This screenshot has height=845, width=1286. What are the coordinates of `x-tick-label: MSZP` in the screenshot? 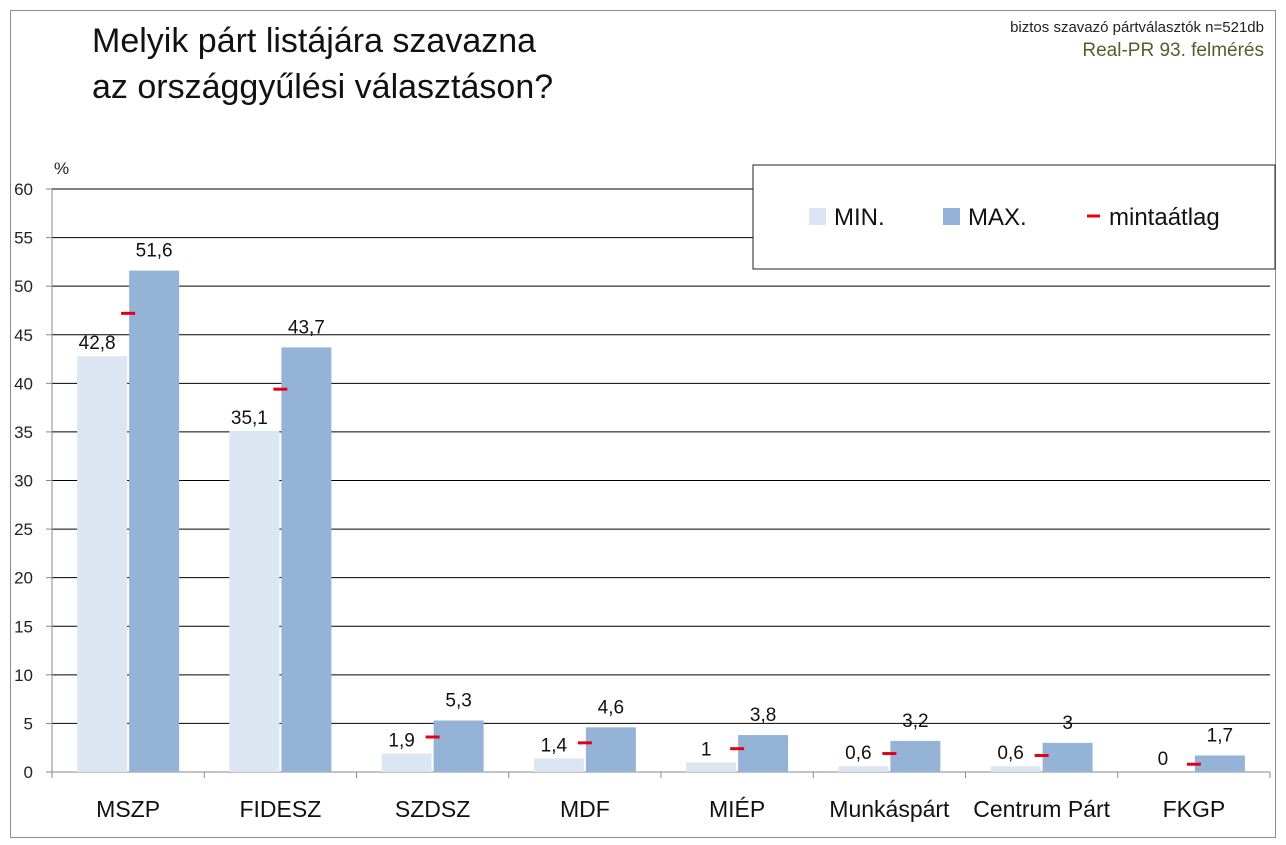 It's located at (128, 809).